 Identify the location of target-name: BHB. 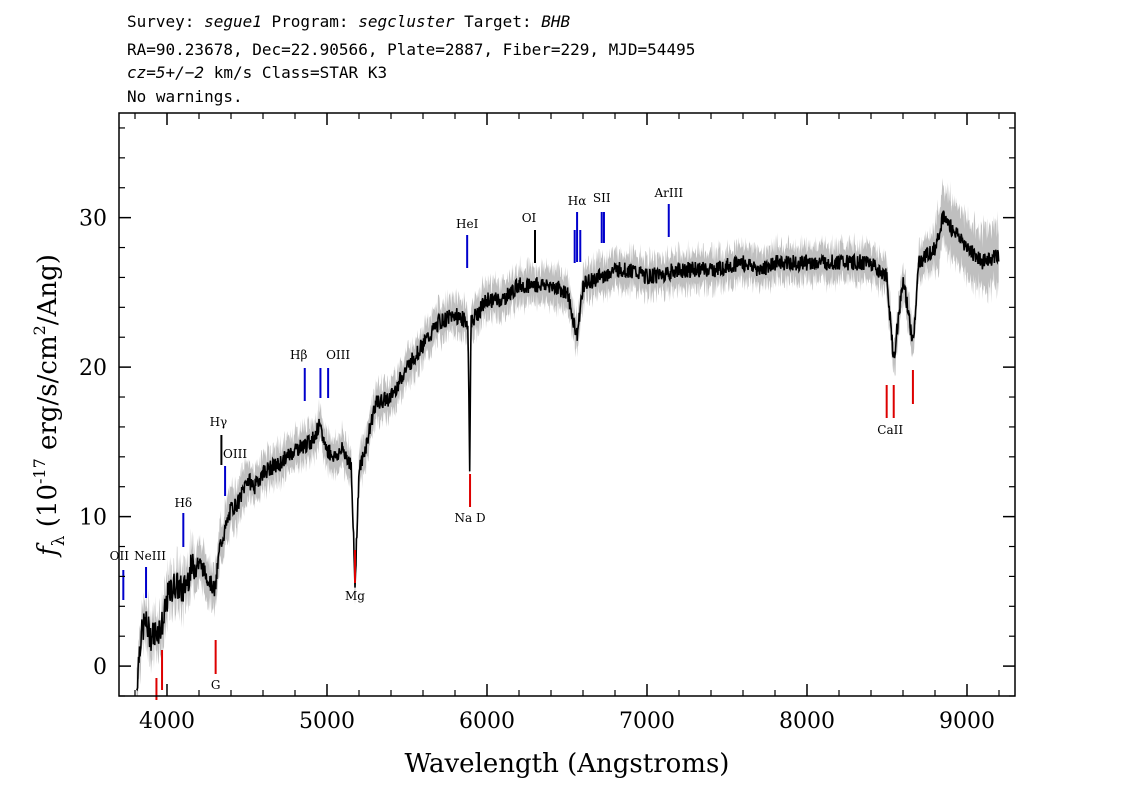
(556, 21).